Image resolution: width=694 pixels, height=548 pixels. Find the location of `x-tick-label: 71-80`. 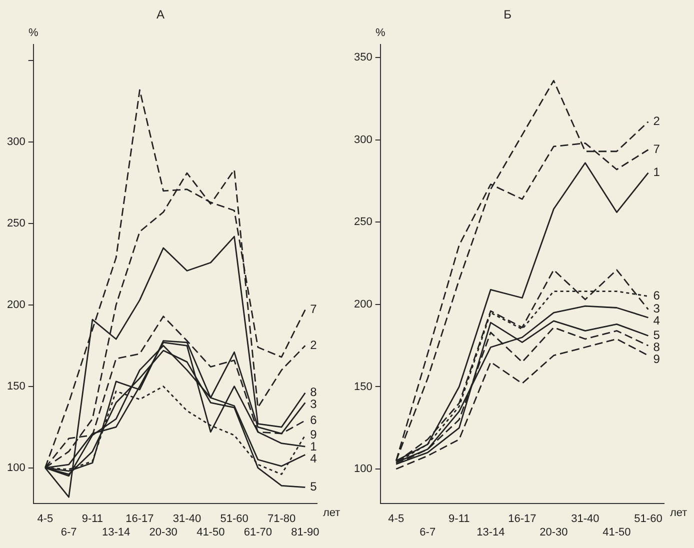

x-tick-label: 71-80 is located at coordinates (281, 519).